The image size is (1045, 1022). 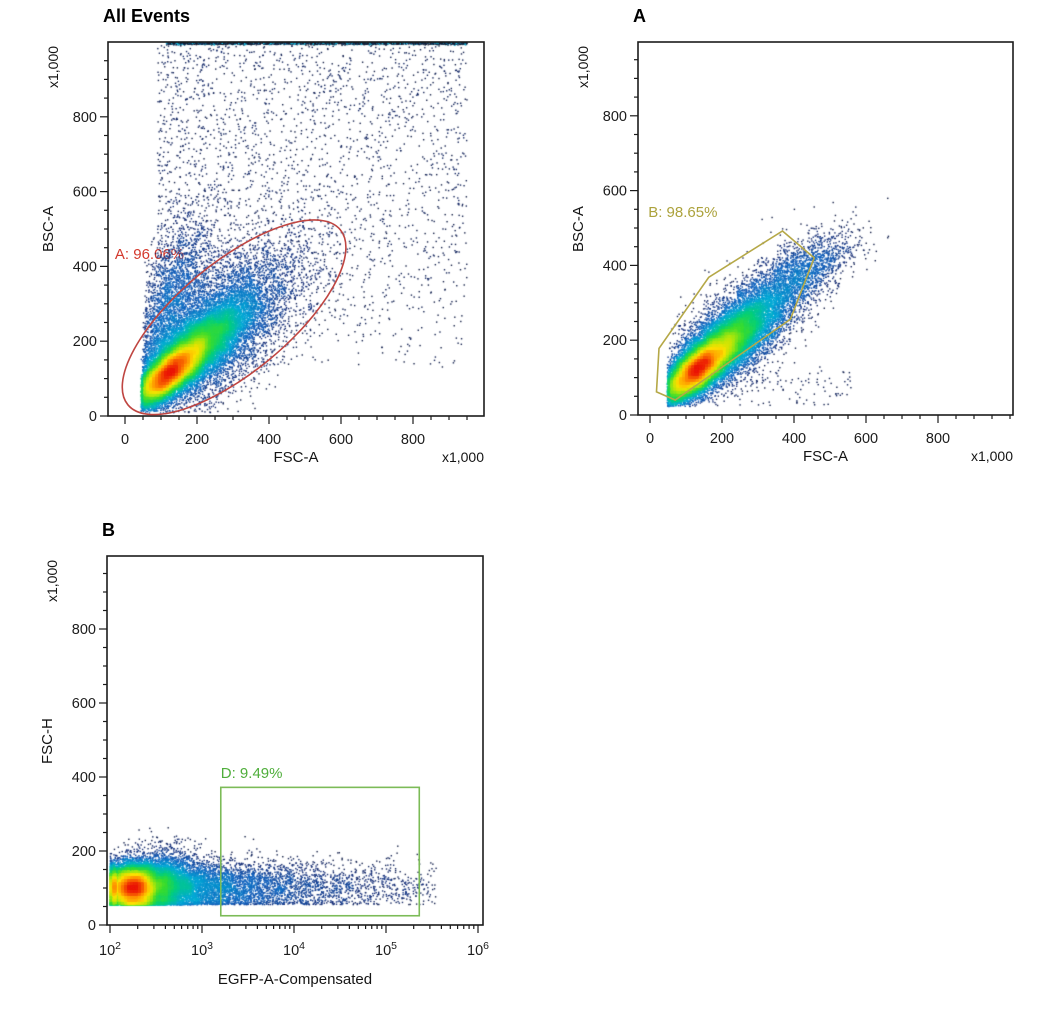 What do you see at coordinates (149, 254) in the screenshot?
I see `gate-label: A: 96.06%` at bounding box center [149, 254].